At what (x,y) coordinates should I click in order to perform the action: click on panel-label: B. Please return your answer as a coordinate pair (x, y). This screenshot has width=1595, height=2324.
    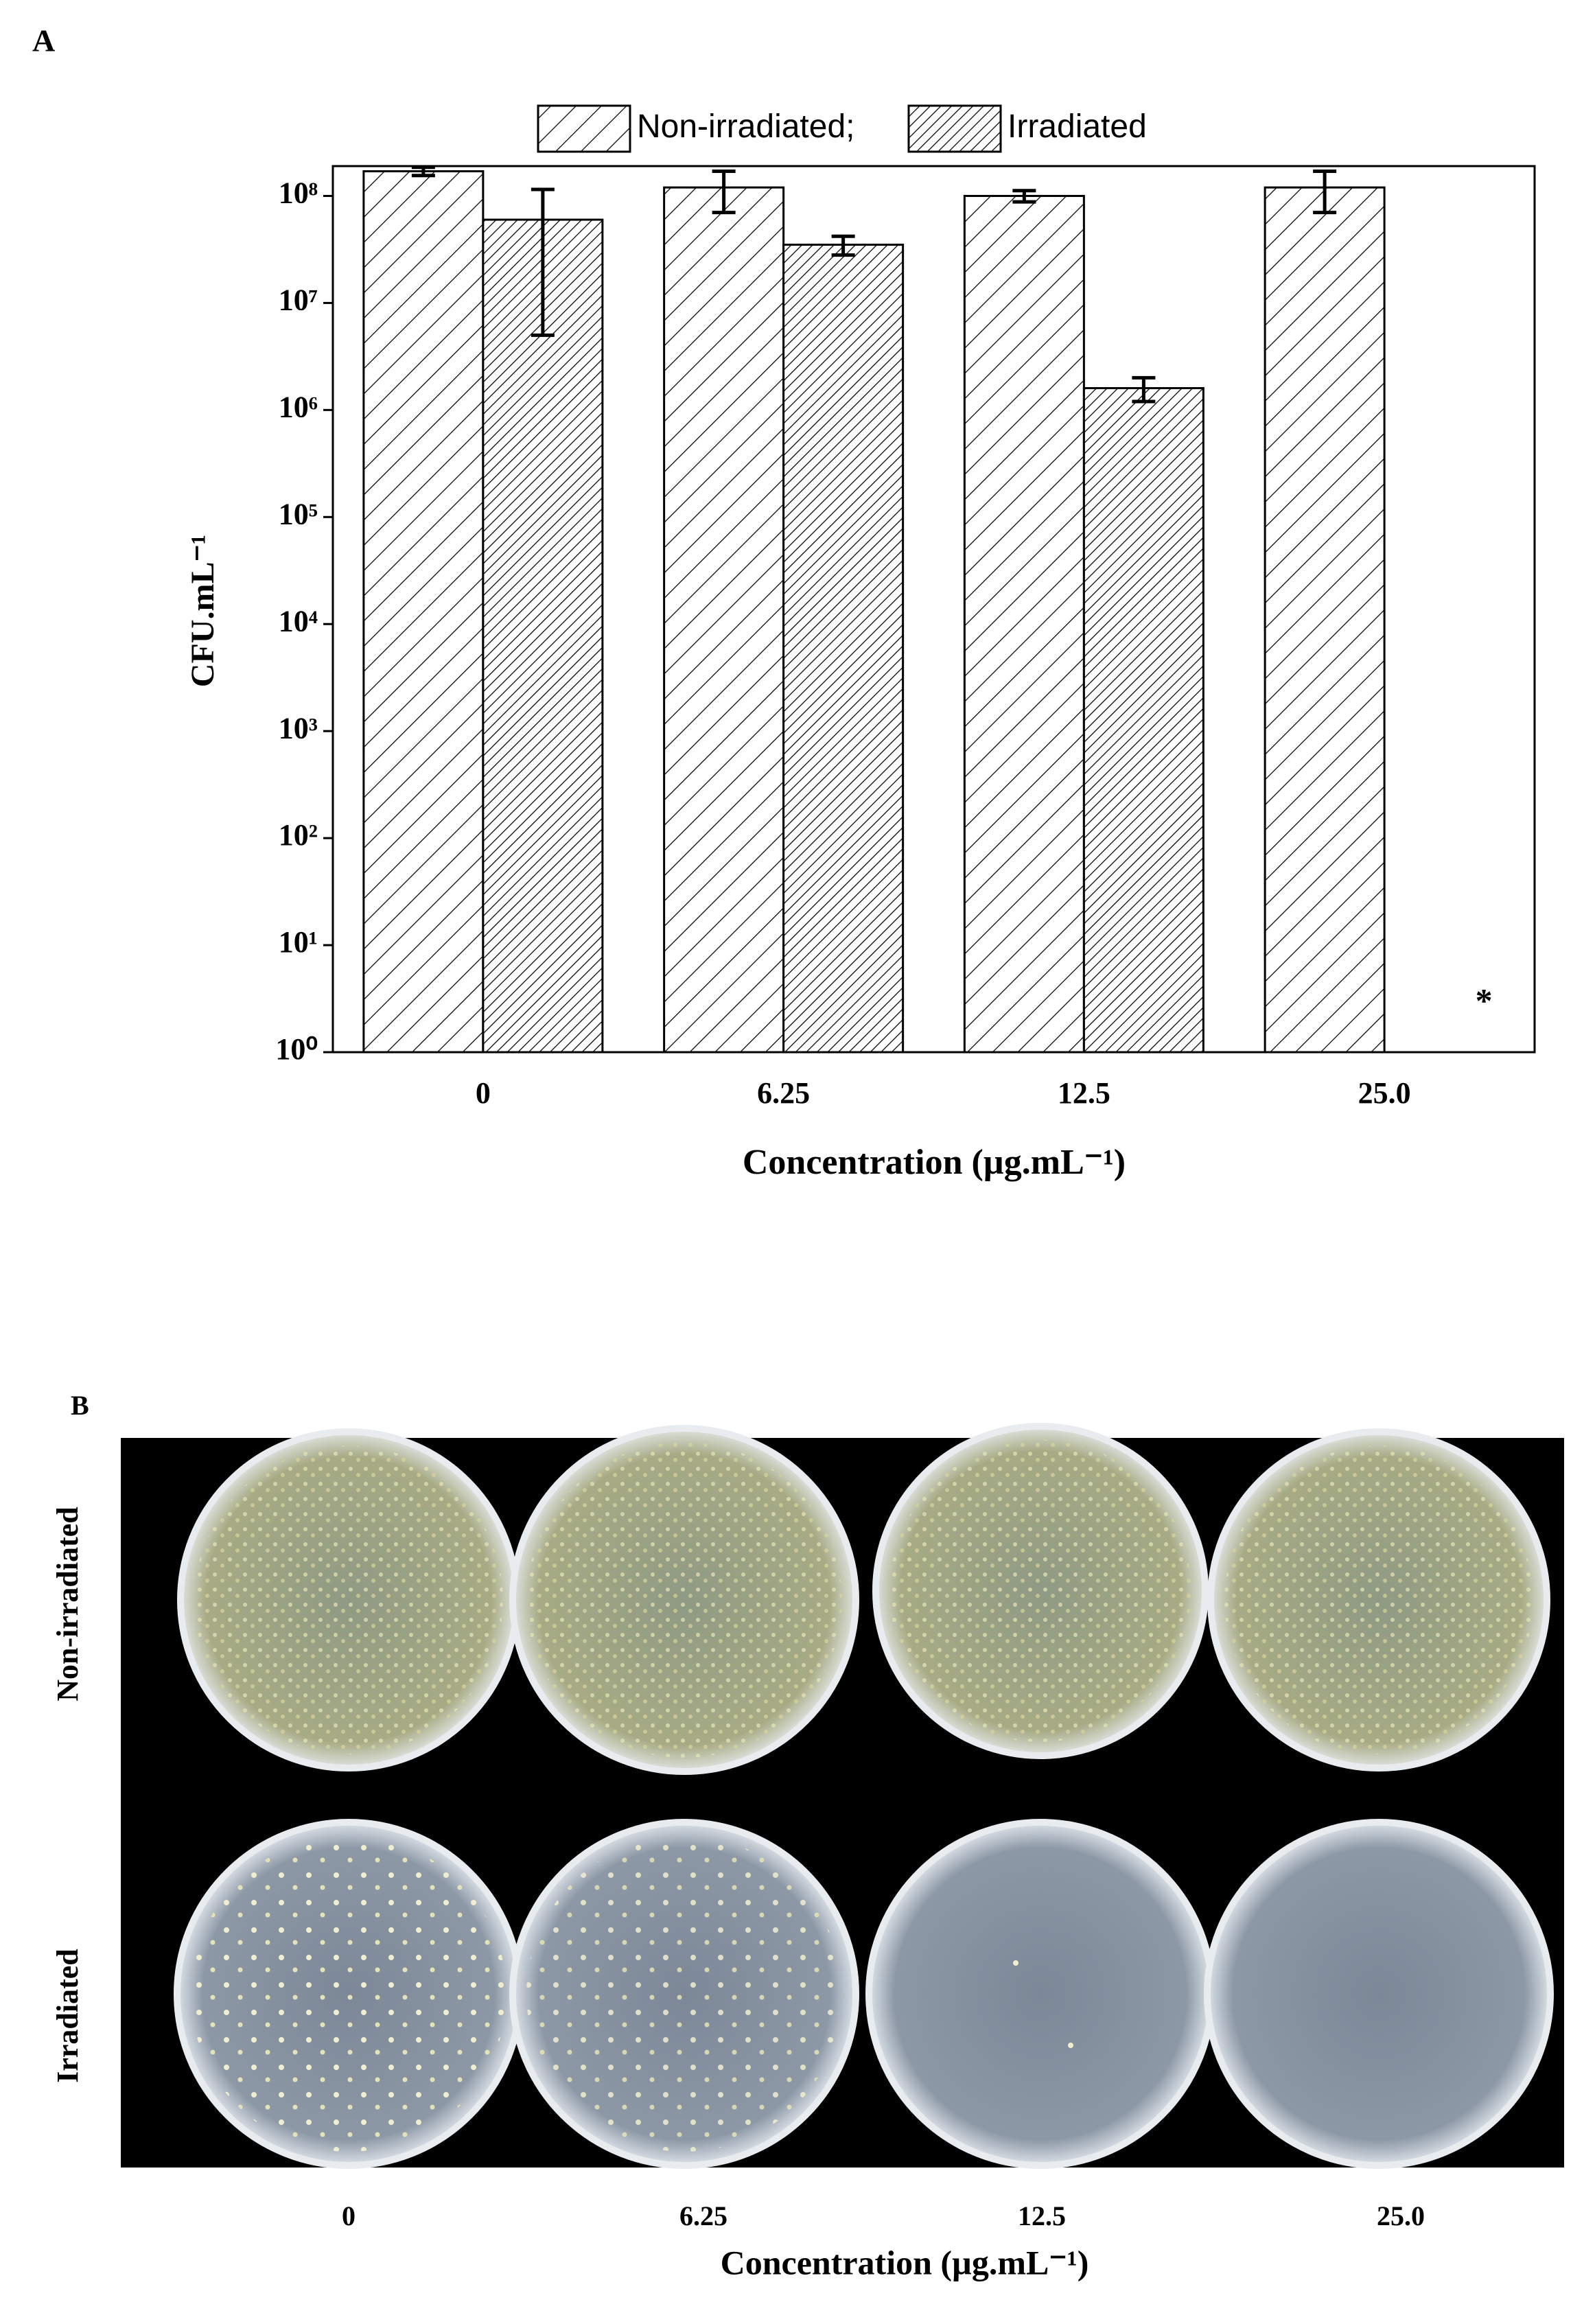
    Looking at the image, I should click on (80, 1405).